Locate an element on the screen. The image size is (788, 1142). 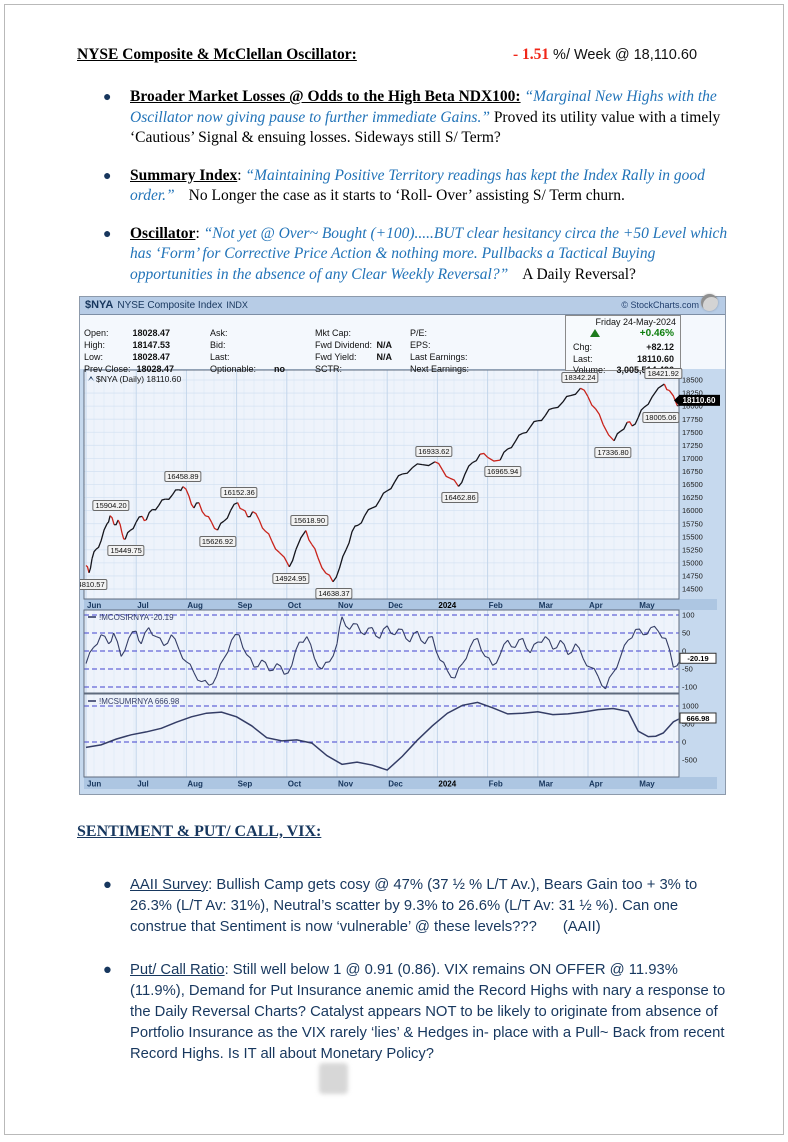
svg-text: 18000 is located at coordinates (692, 406).